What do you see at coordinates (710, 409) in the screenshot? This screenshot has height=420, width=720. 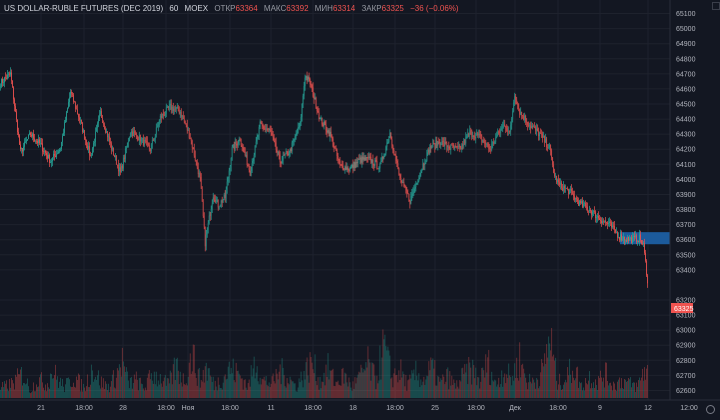 I see `settings-circle-icon` at bounding box center [710, 409].